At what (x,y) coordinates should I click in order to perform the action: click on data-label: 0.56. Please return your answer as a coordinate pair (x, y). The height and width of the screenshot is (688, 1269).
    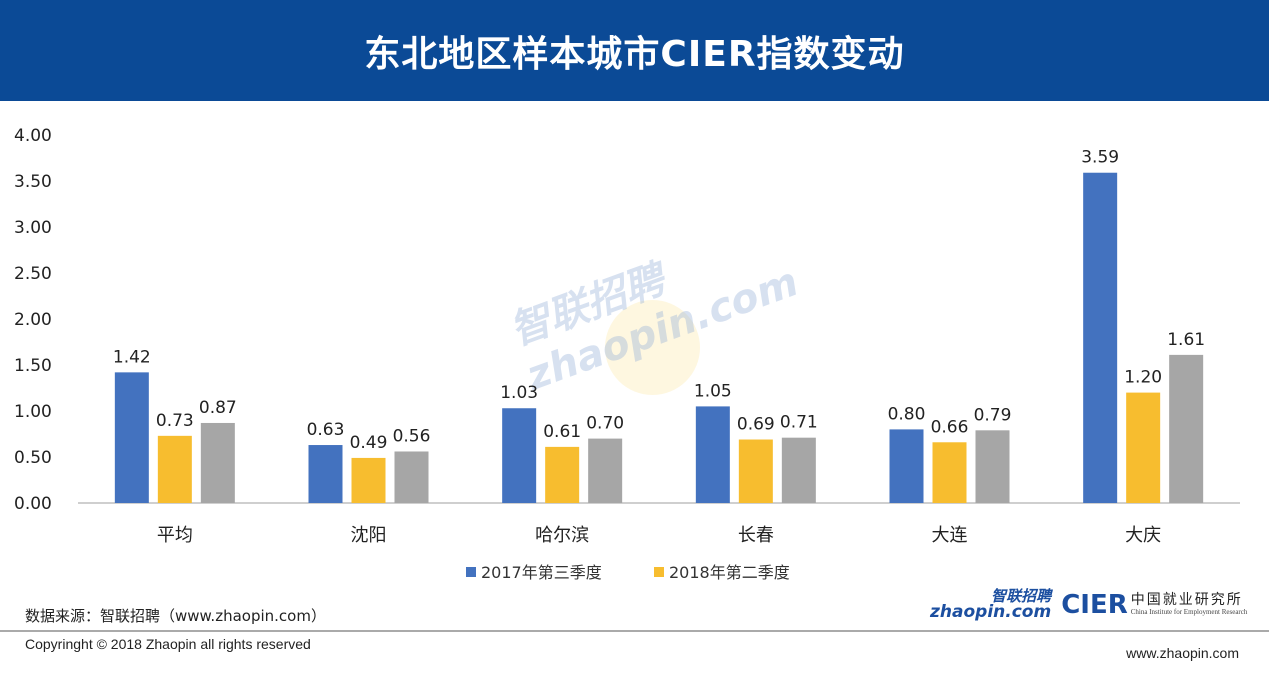
    Looking at the image, I should click on (412, 436).